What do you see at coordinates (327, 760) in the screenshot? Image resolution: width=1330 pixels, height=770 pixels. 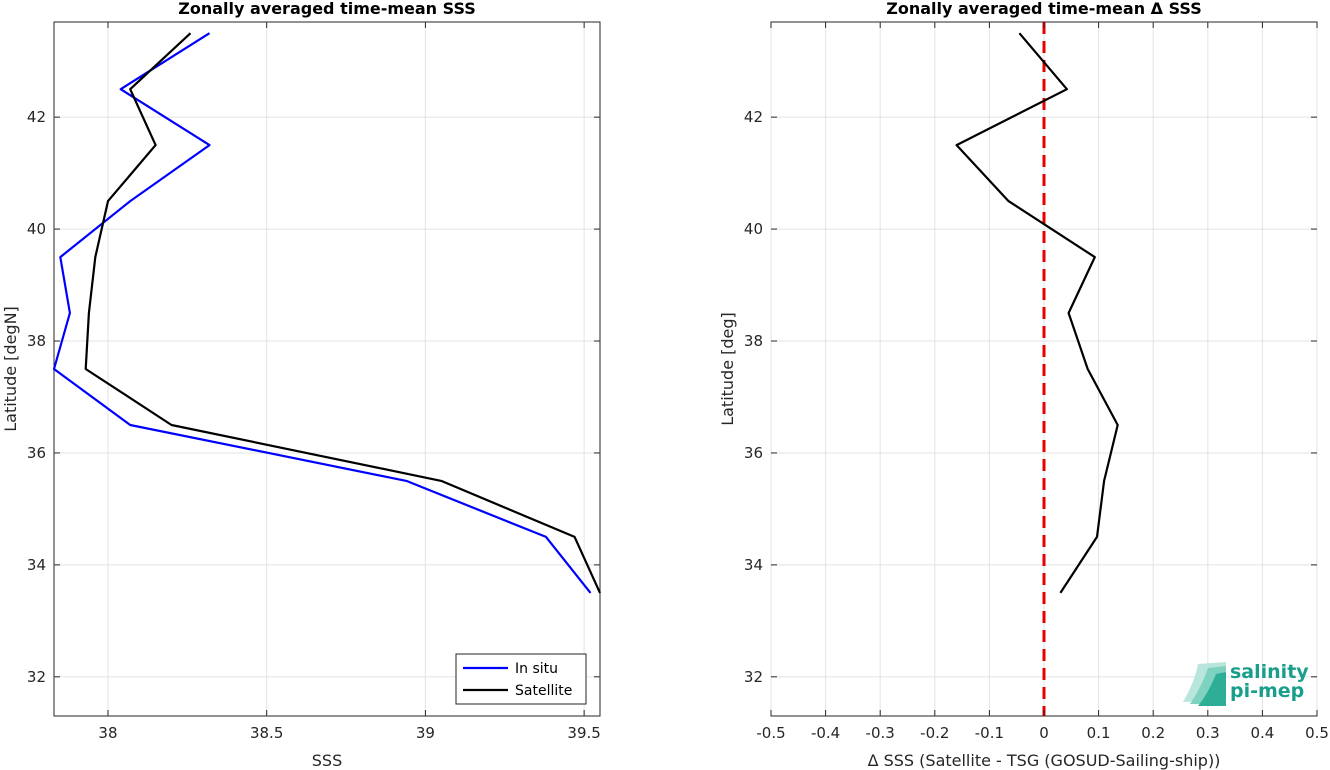 I see `sss-x-axis-label: SSS` at bounding box center [327, 760].